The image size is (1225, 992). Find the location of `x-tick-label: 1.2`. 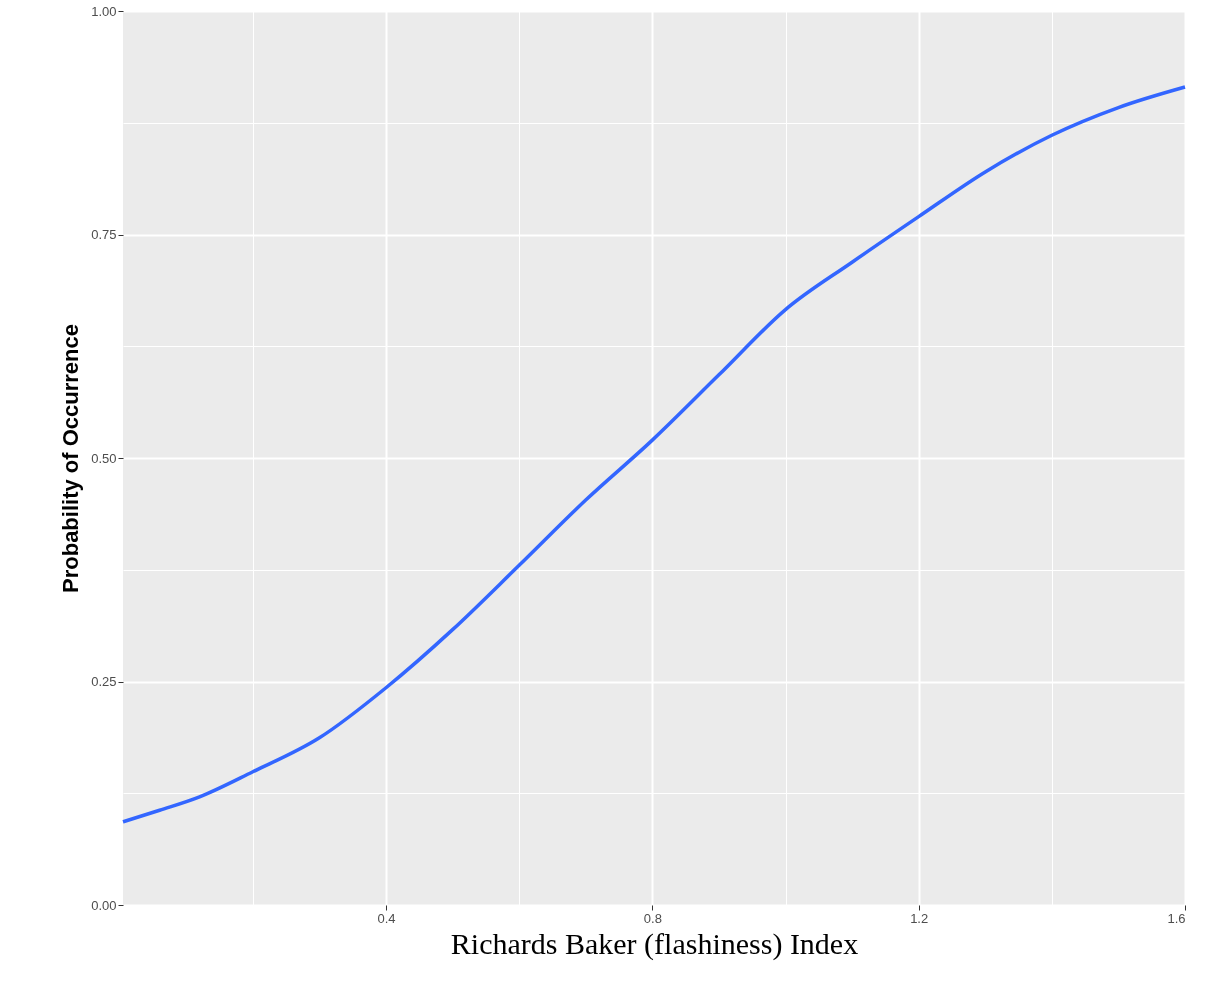

x-tick-label: 1.2 is located at coordinates (919, 918).